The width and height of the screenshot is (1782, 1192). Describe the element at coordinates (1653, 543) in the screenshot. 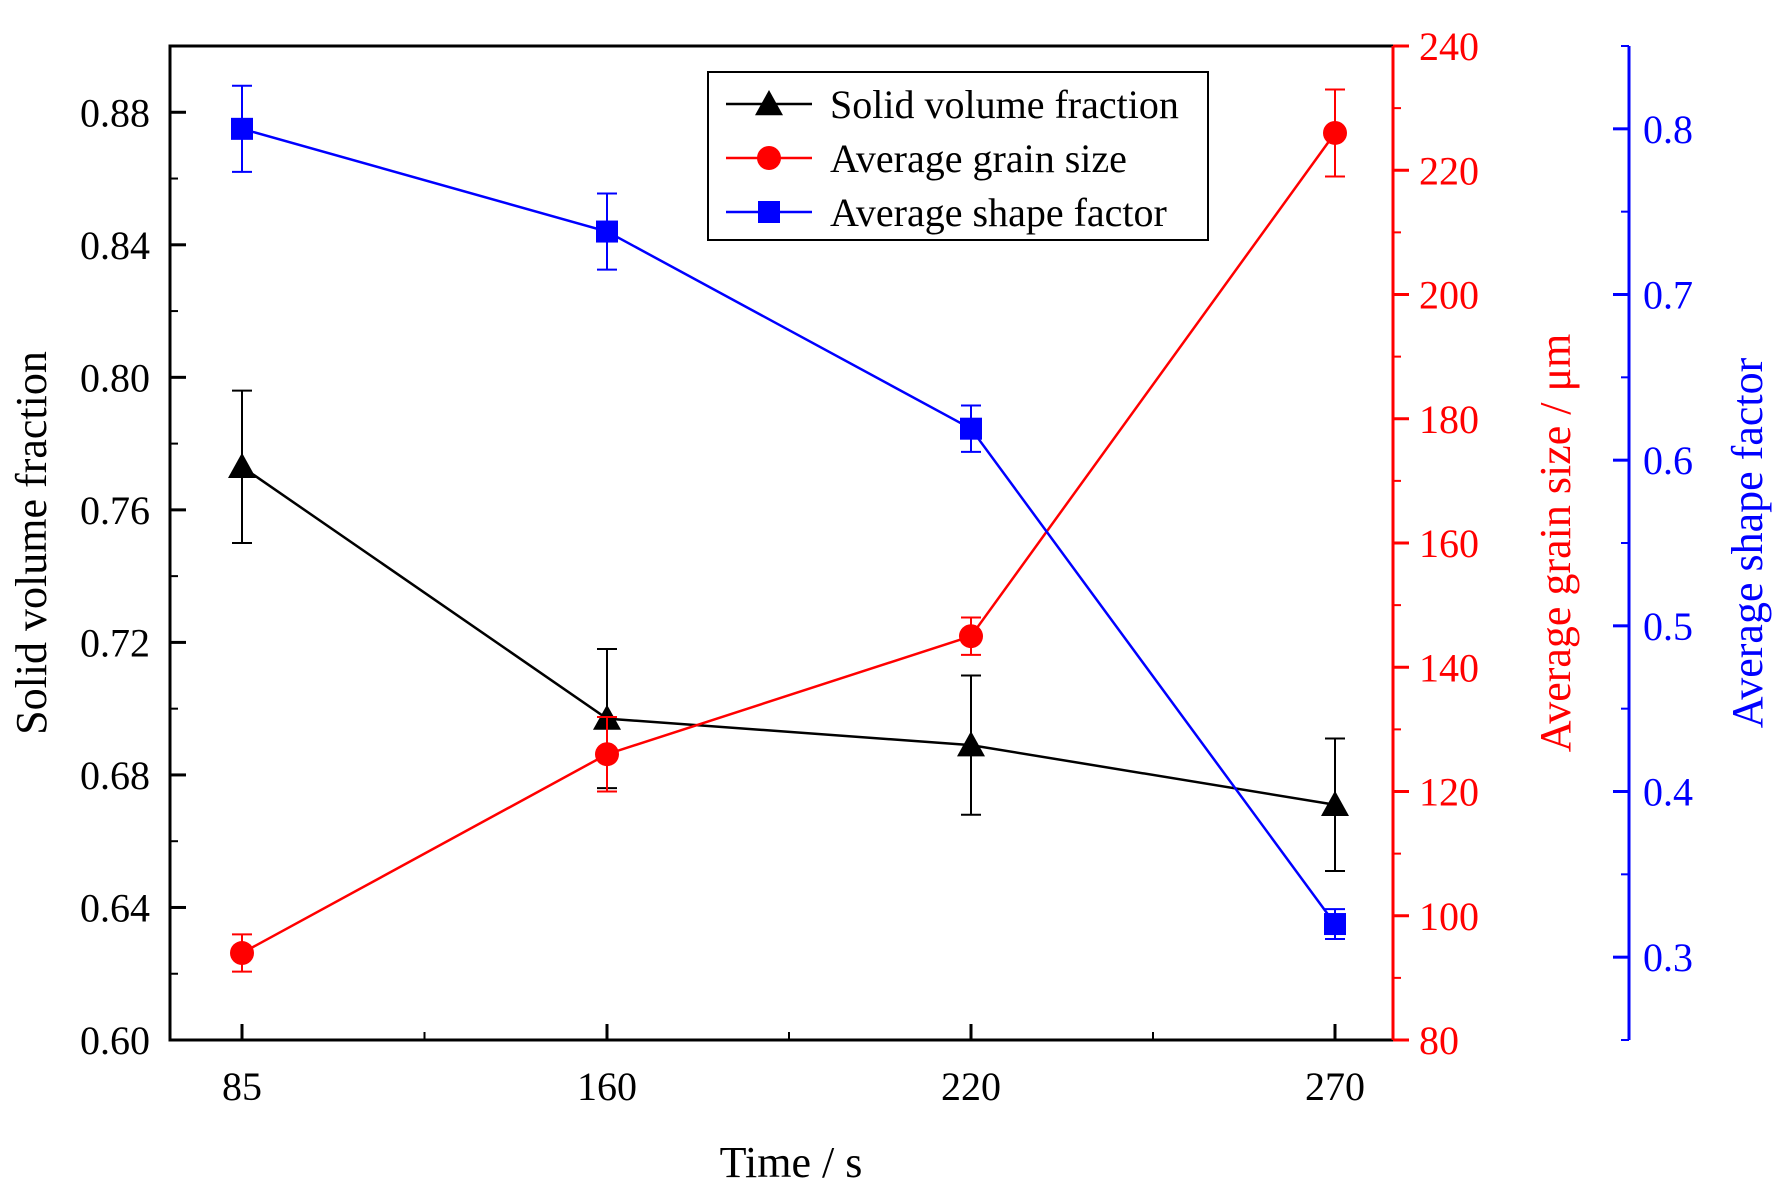

I see `right2-axis: 0.3 0.4 0.5 0.6 0.7 0.8` at that location.